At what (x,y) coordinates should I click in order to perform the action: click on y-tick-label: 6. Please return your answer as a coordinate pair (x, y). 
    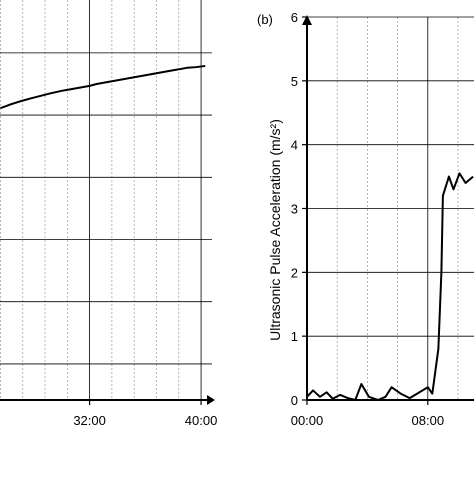
    Looking at the image, I should click on (294, 17).